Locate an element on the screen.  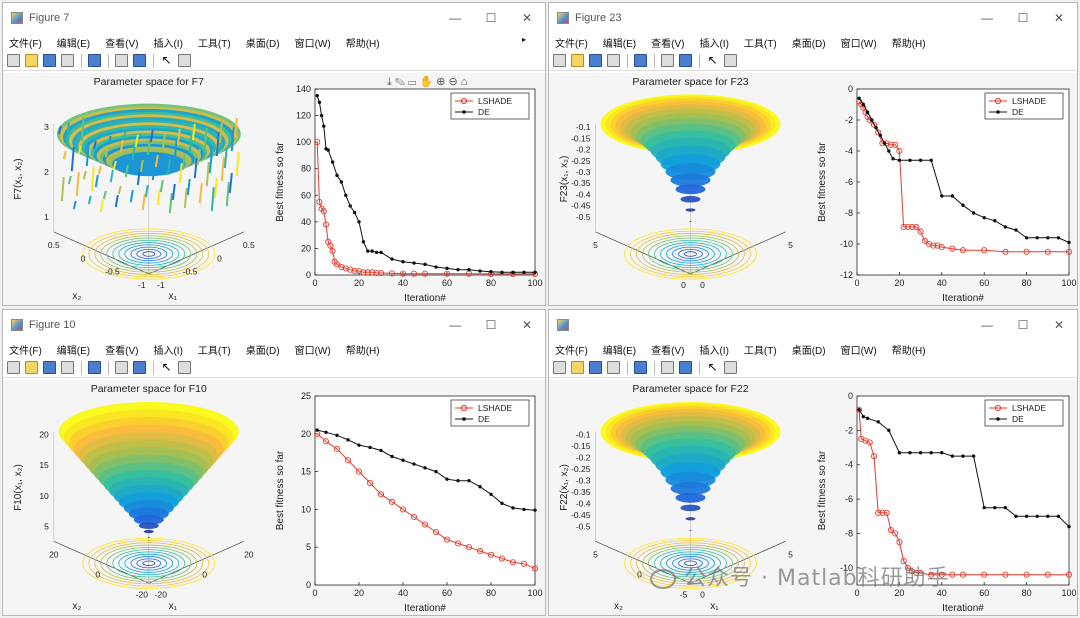
brush-icon: ✎ is located at coordinates (399, 82).